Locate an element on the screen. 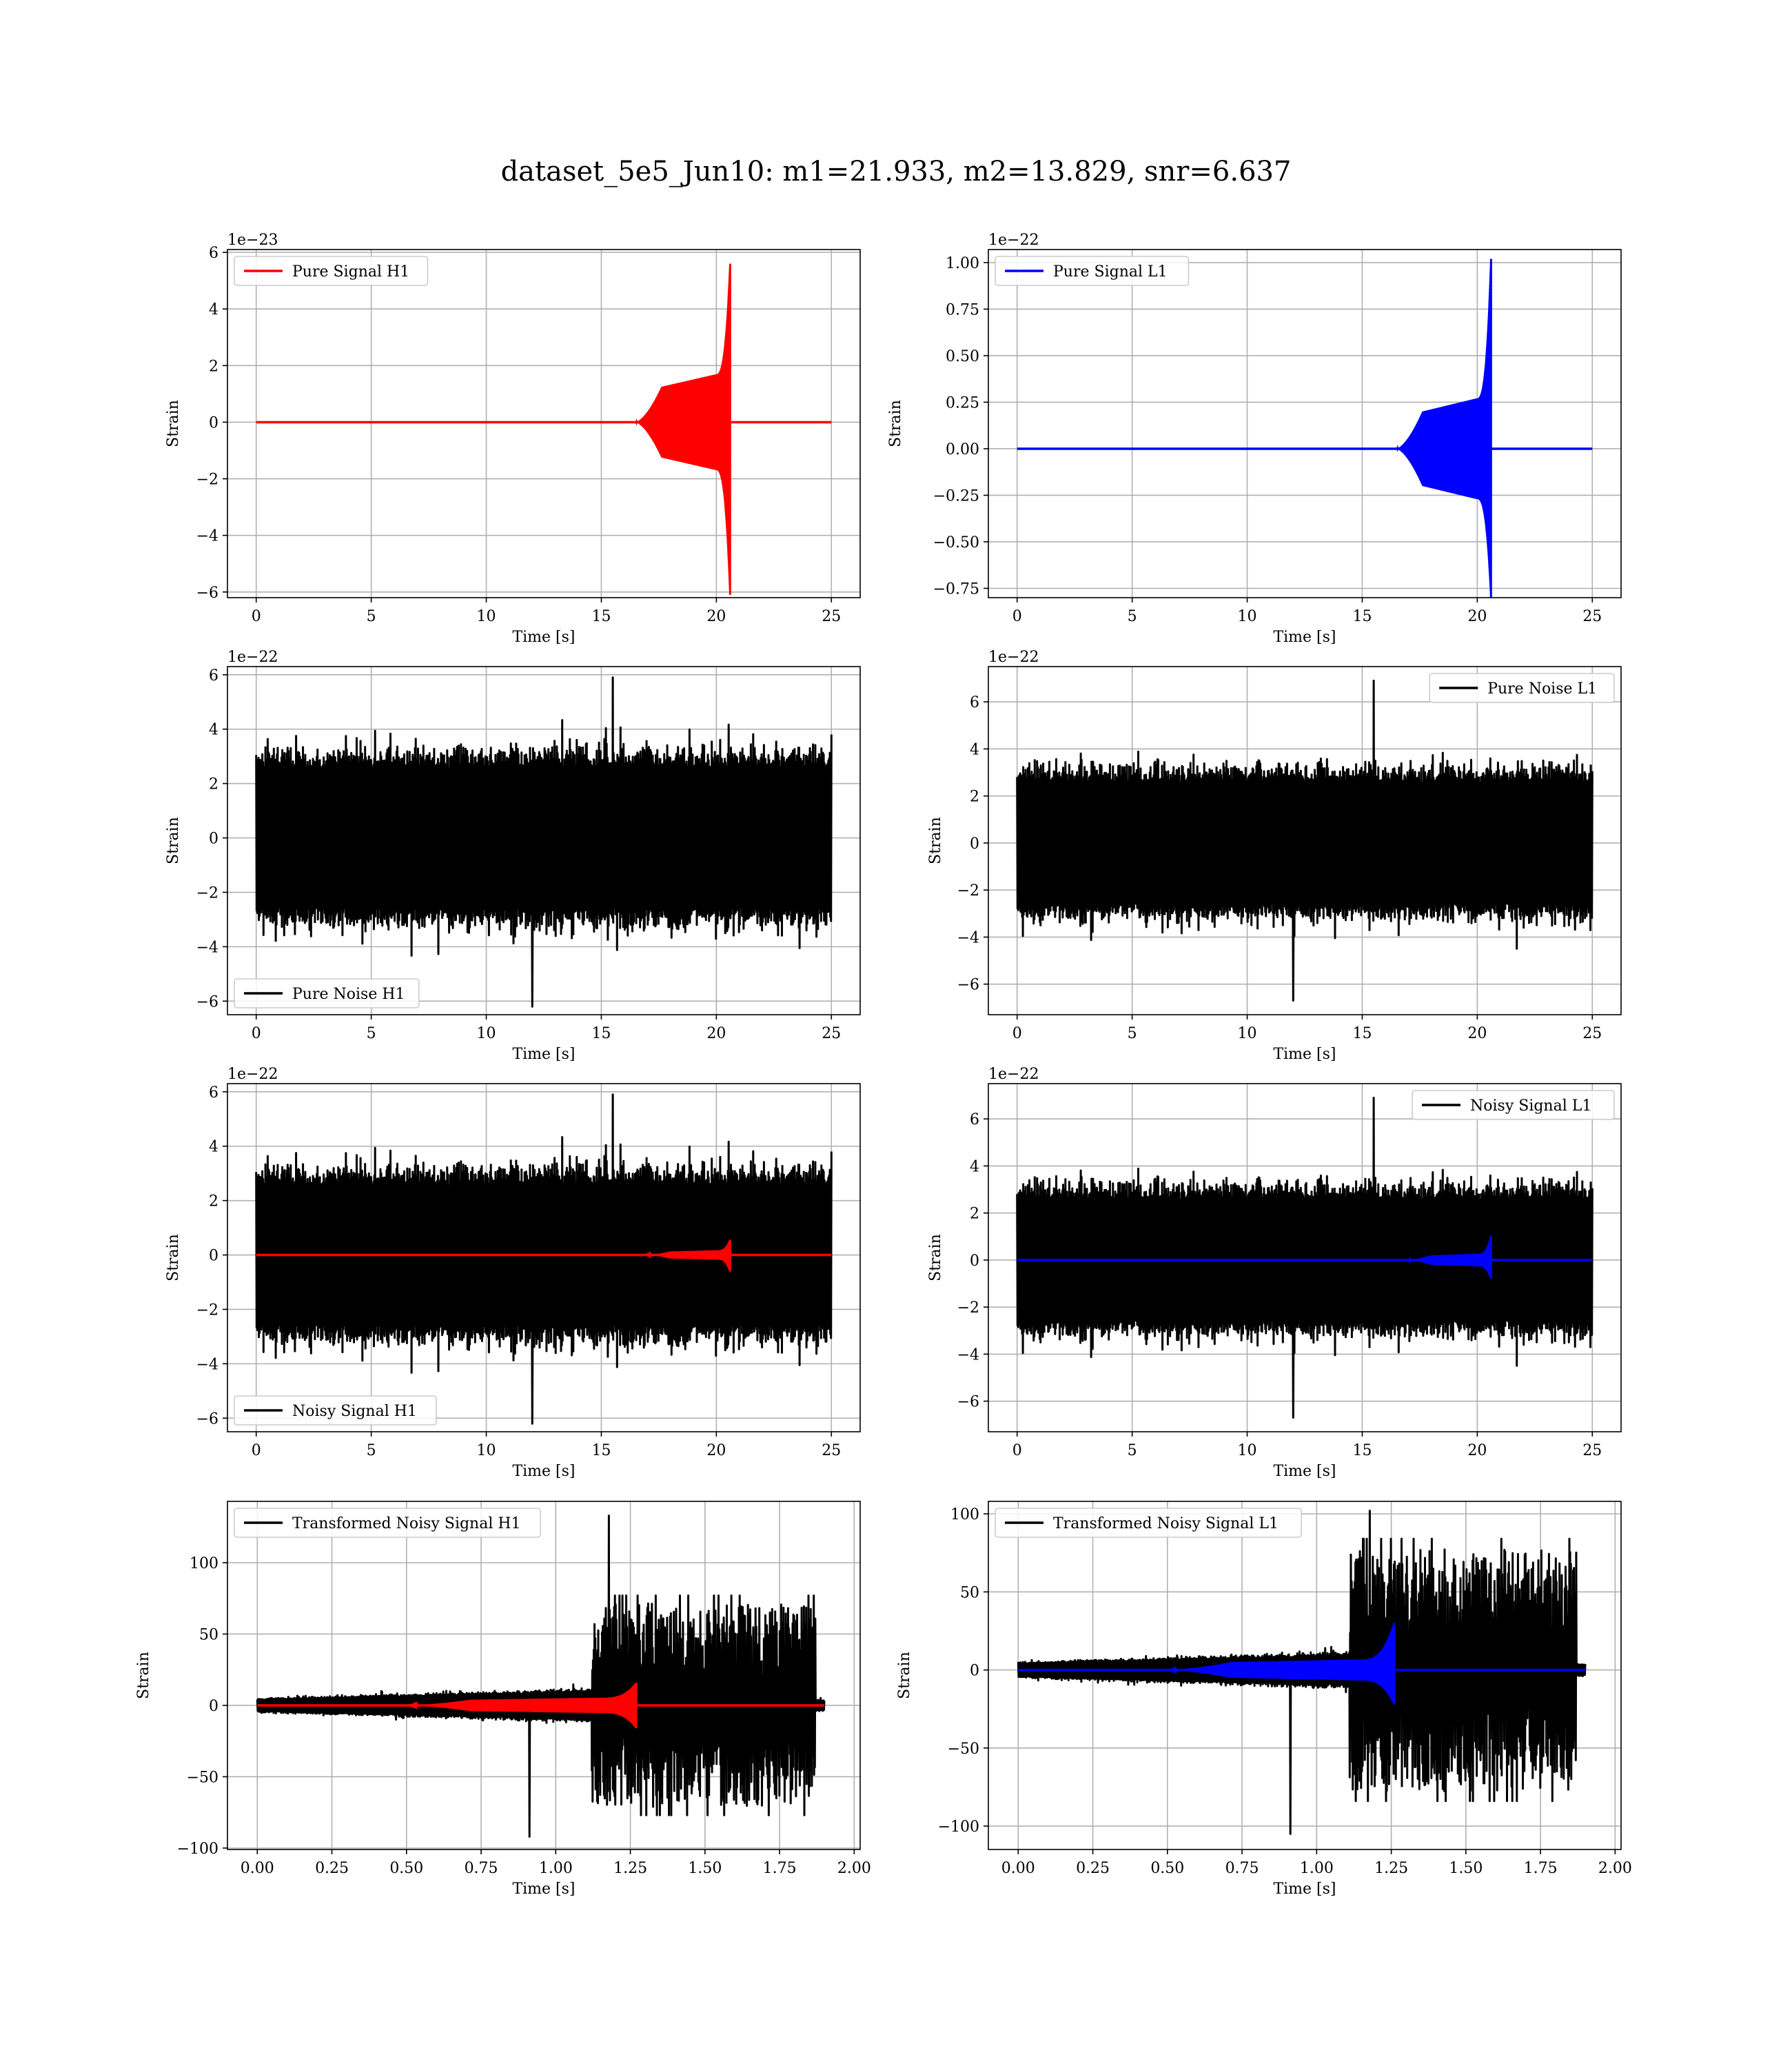  y-tick-label: −50 is located at coordinates (203, 1778).